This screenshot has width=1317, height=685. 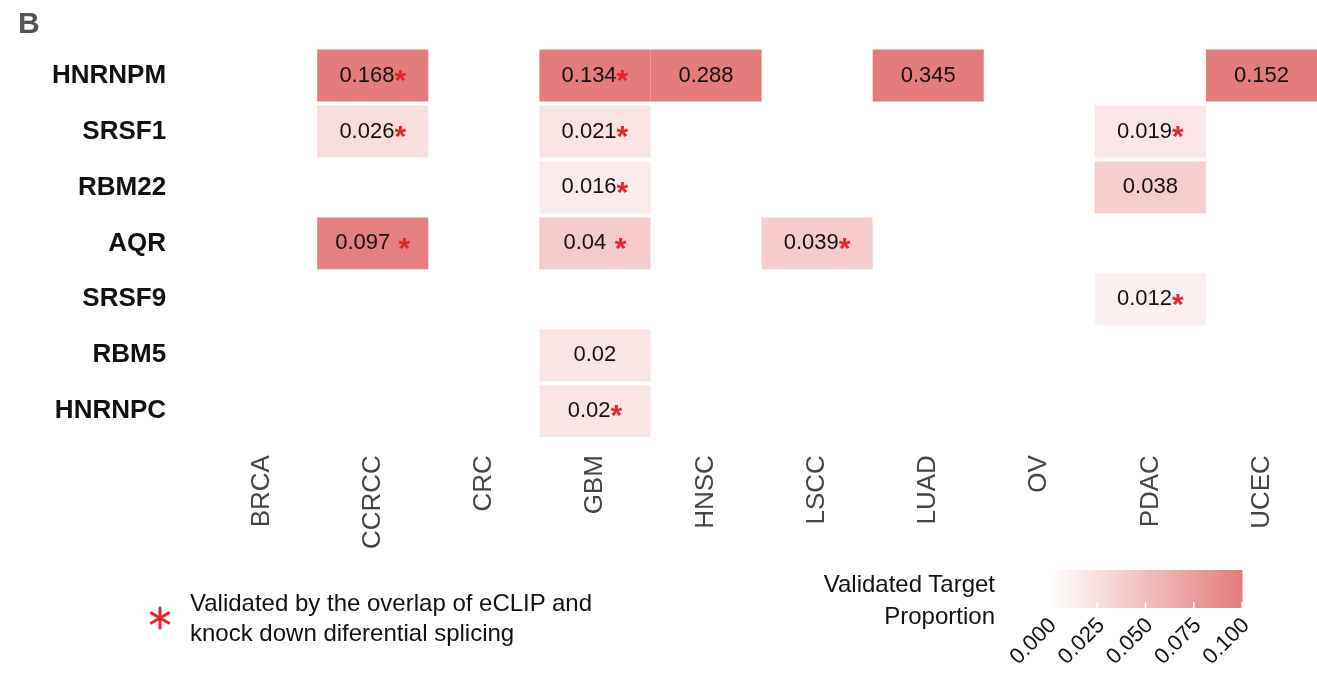 What do you see at coordinates (926, 490) in the screenshot?
I see `x-tick-label: LUAD` at bounding box center [926, 490].